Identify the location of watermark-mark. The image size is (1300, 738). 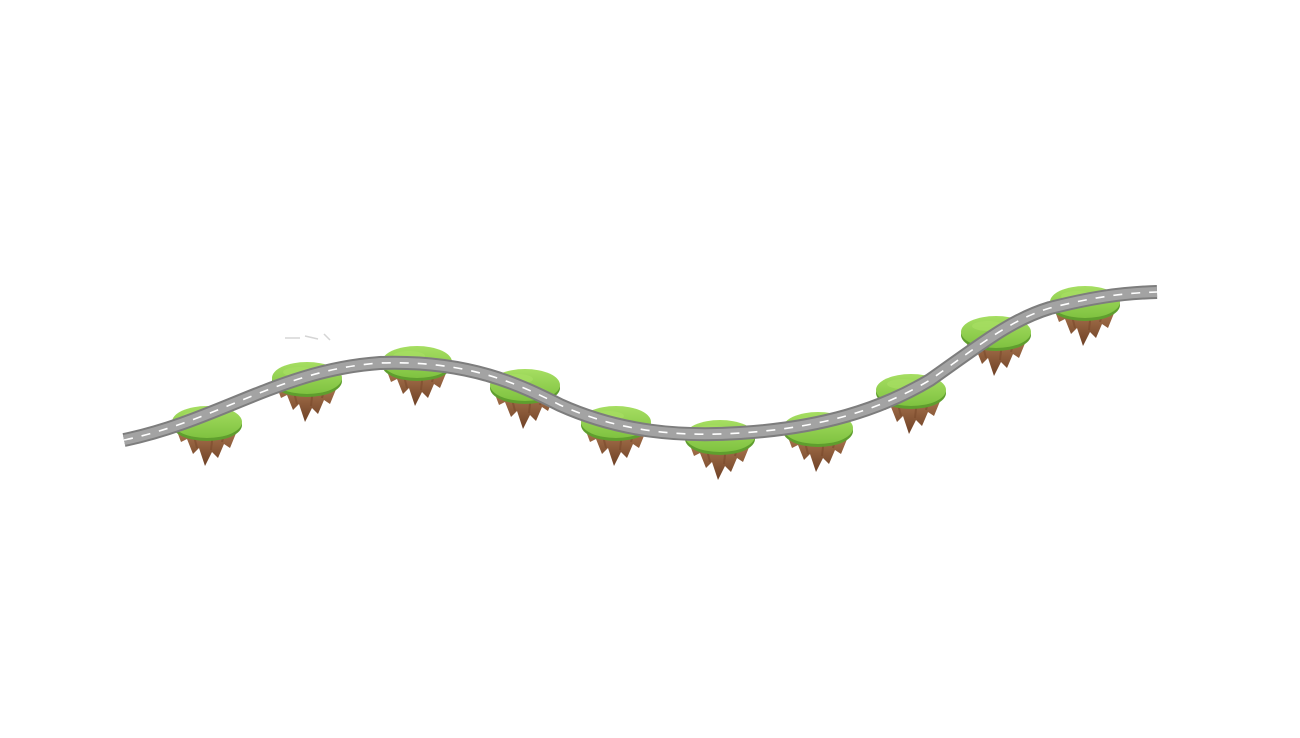
(308, 337).